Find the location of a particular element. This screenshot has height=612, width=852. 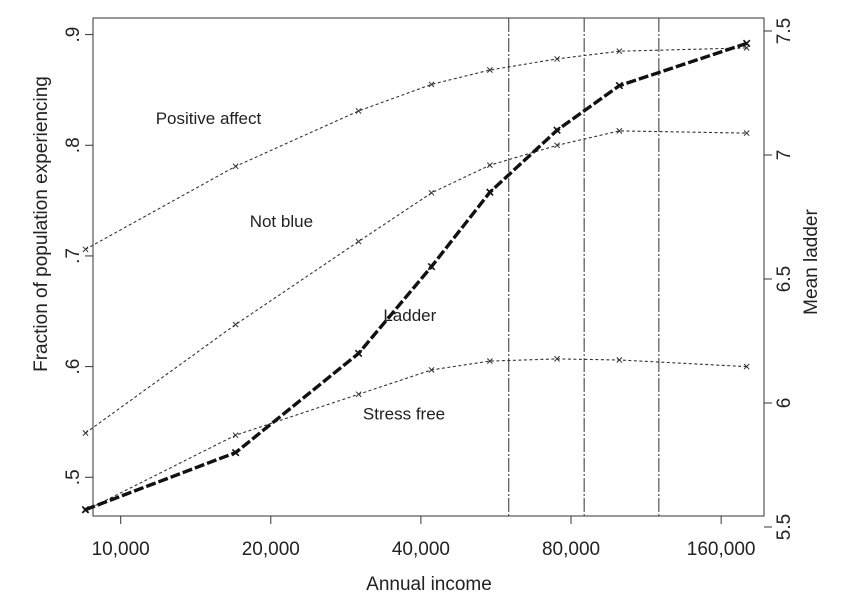

vertical-reference-lines is located at coordinates (584, 267).